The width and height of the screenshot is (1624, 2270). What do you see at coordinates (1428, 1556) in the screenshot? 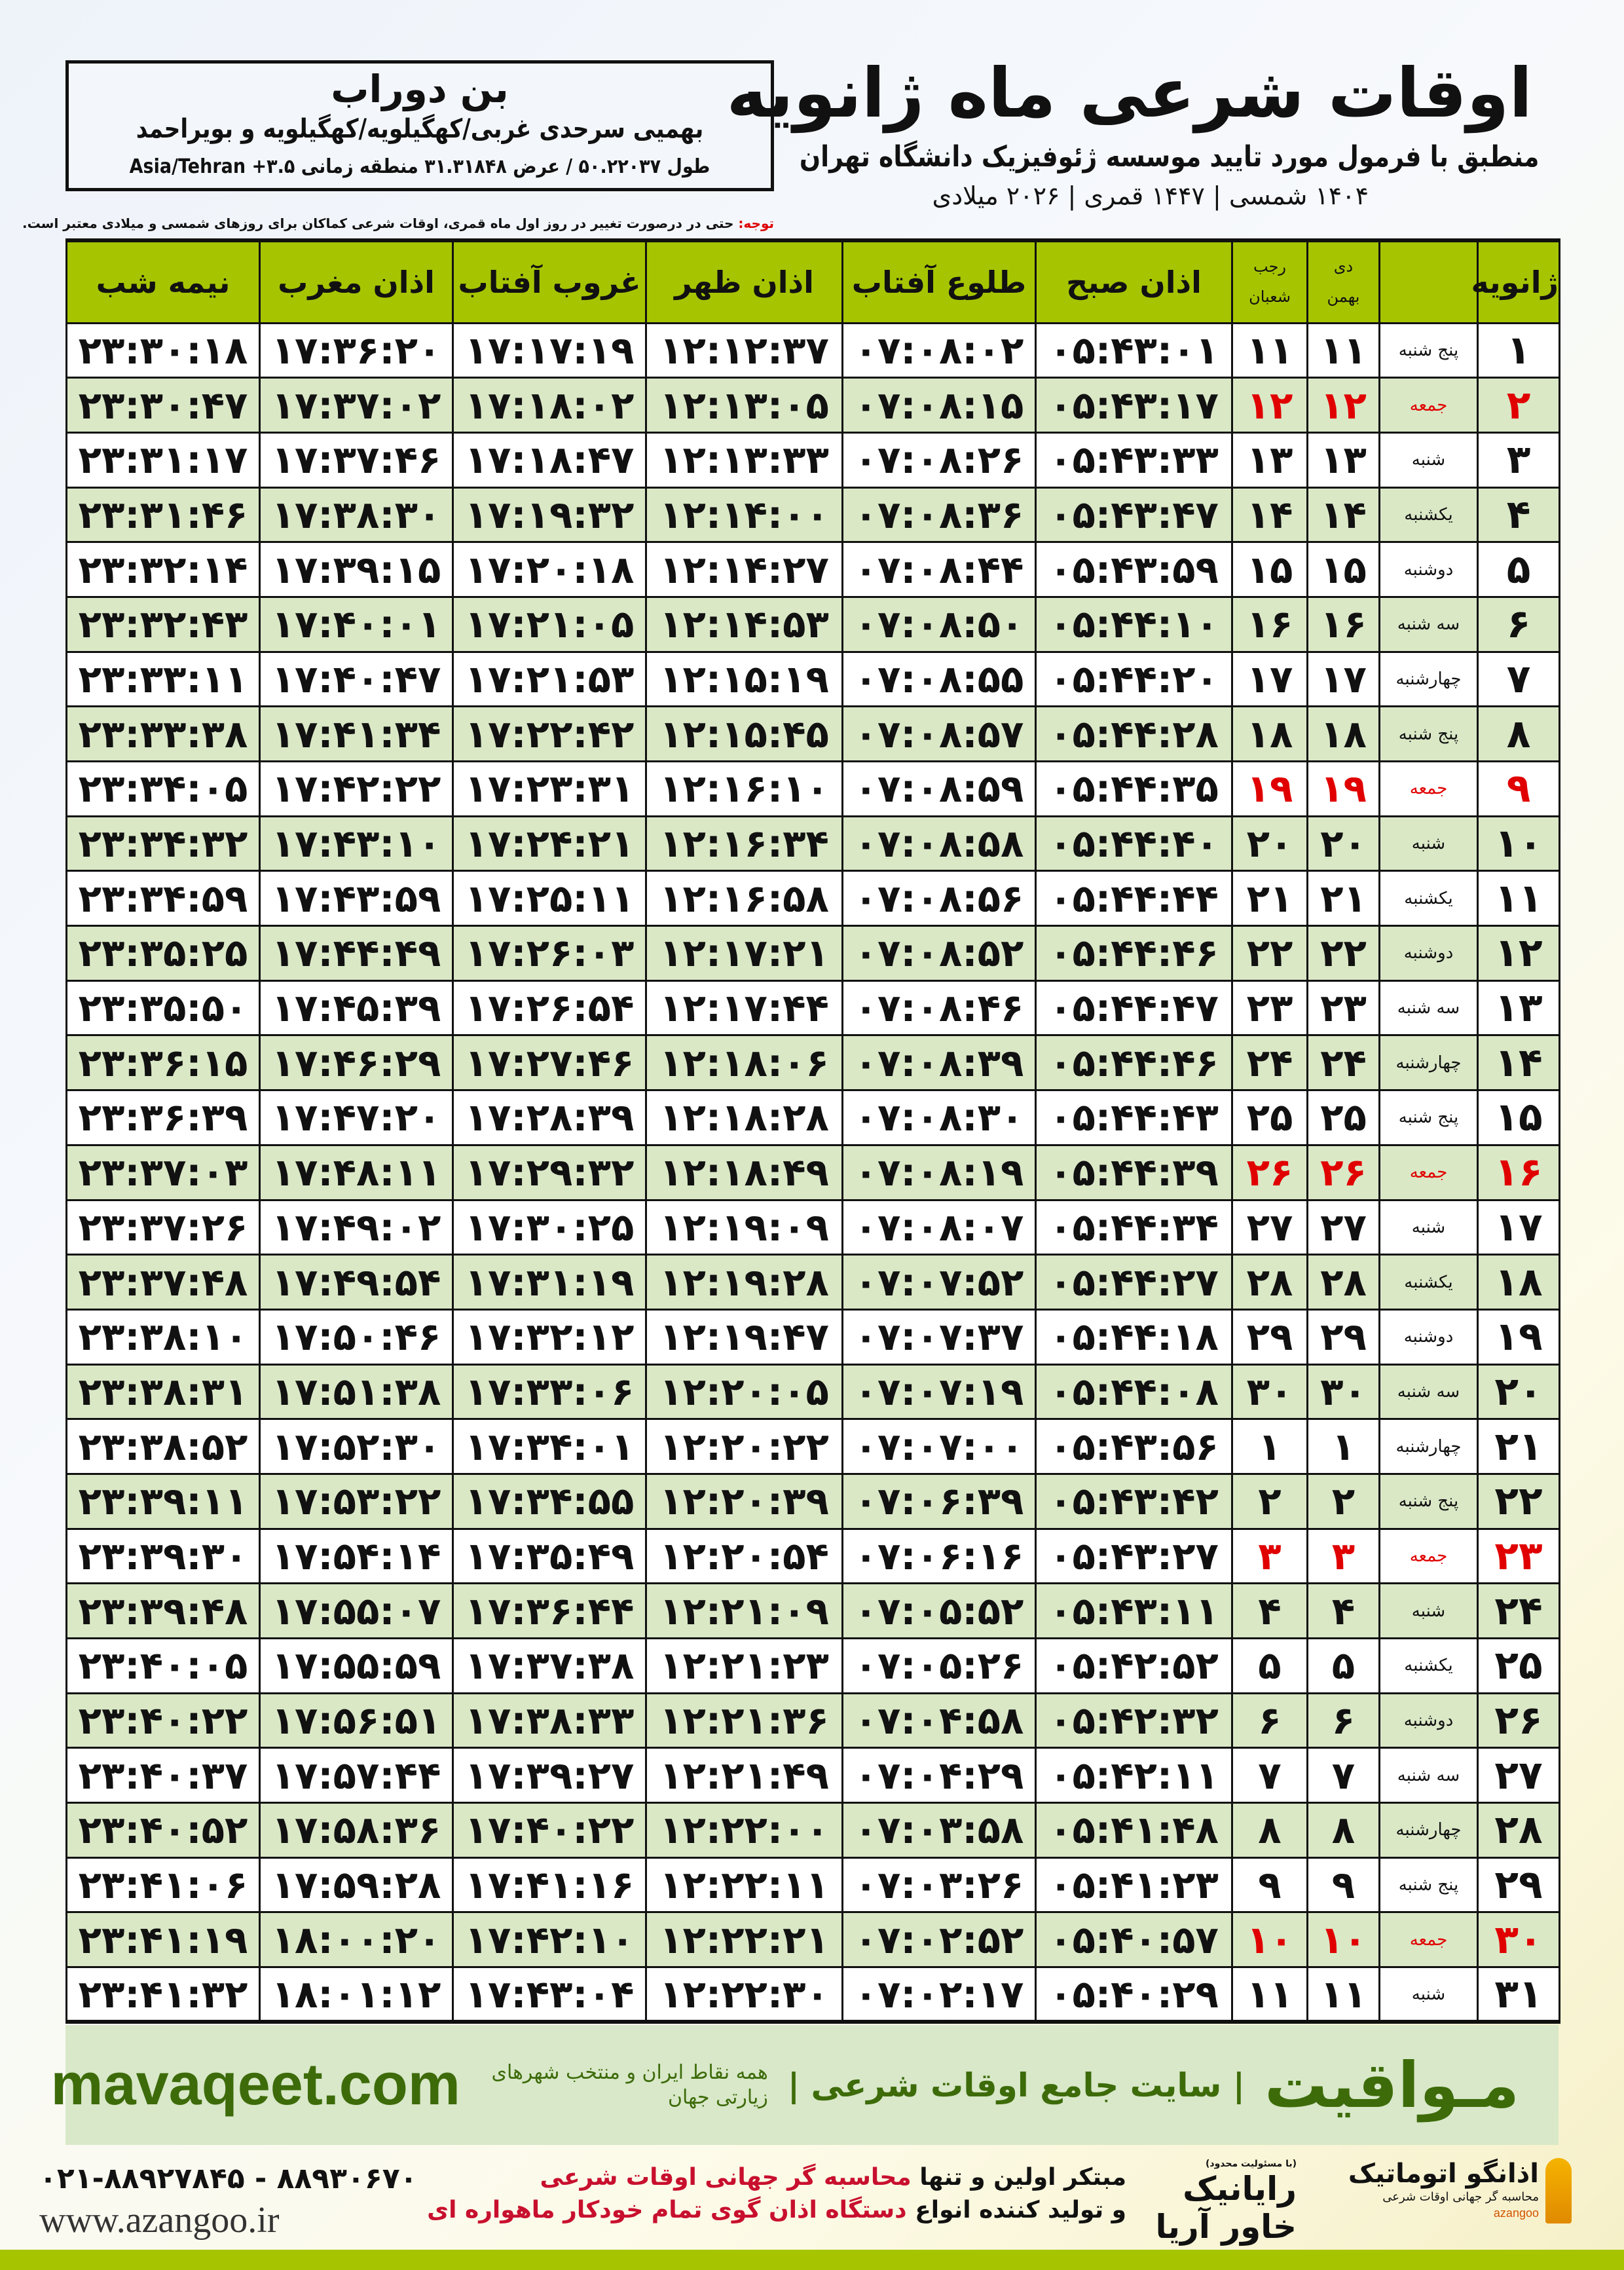
I see `cell-weekday: جمعه` at bounding box center [1428, 1556].